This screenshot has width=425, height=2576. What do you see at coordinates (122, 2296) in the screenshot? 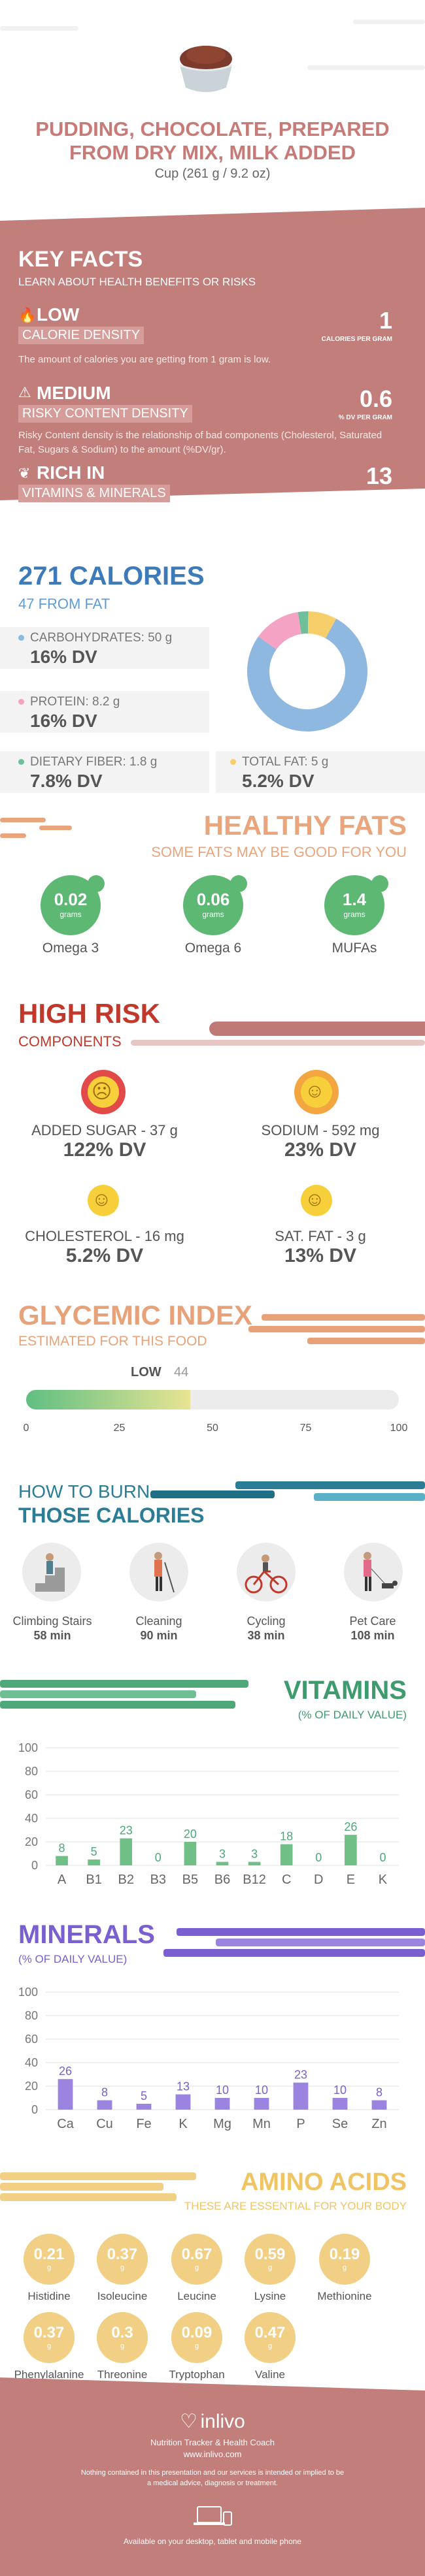
I see `amino-name: Isoleucine` at bounding box center [122, 2296].